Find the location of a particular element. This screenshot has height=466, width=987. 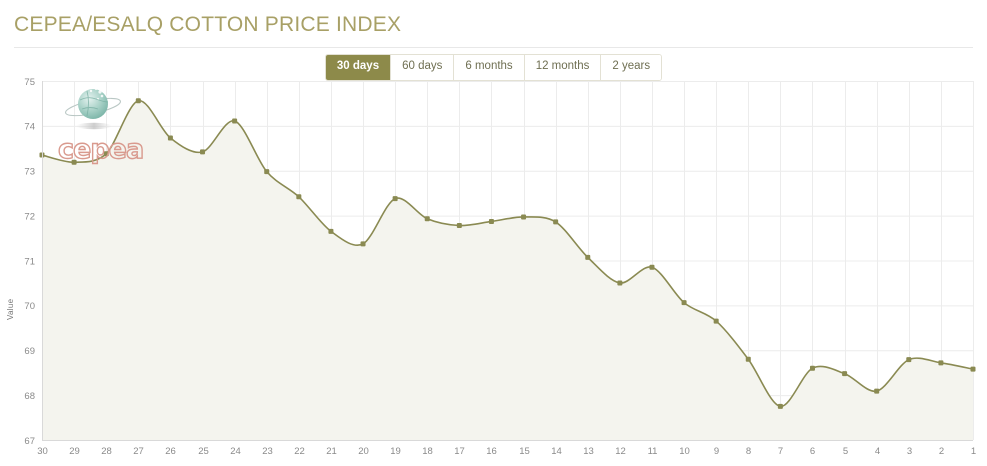

x-tick-label: 6 is located at coordinates (812, 451).